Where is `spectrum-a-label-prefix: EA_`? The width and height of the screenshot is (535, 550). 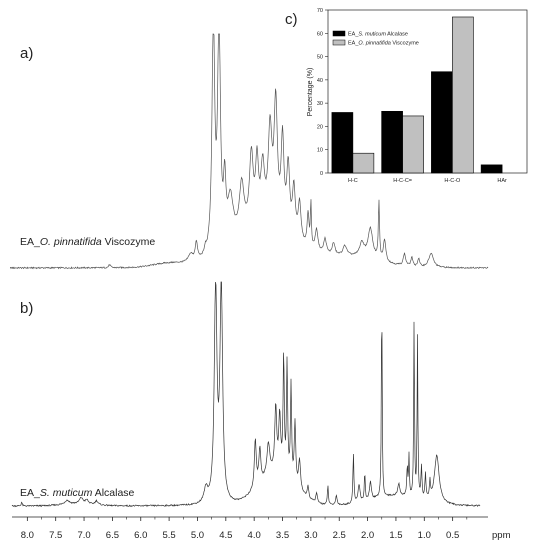
spectrum-a-label-prefix: EA_ is located at coordinates (30, 242).